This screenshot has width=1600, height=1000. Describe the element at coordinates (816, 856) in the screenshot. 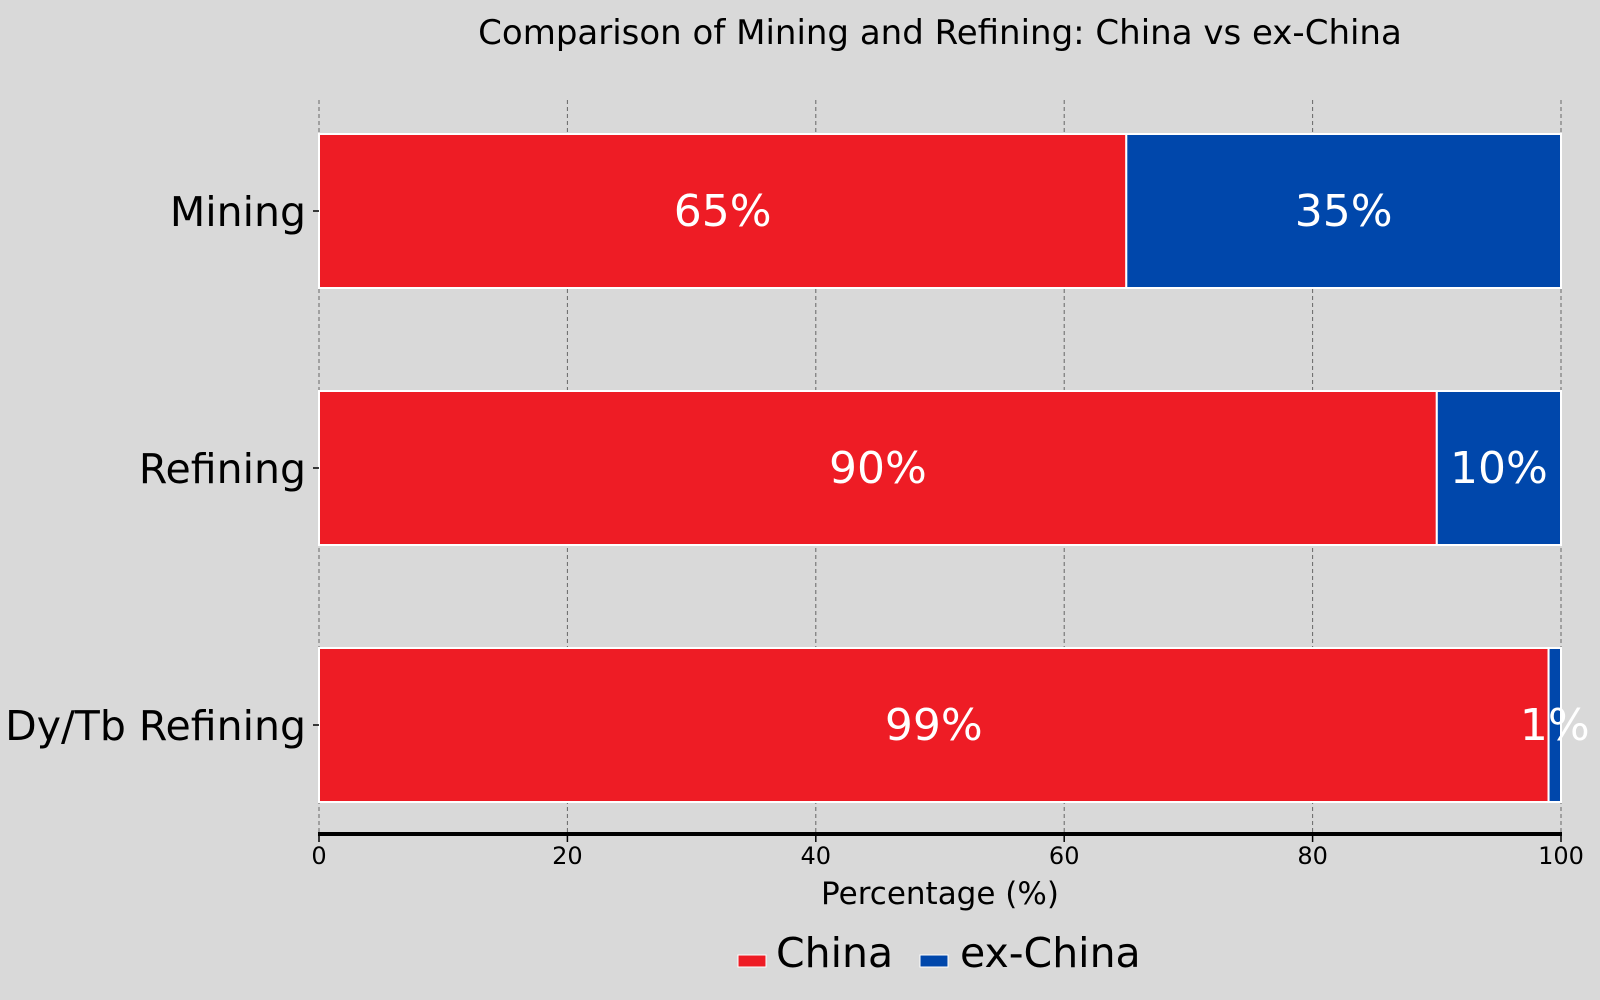

I see `x-tick-label-2: 40` at that location.